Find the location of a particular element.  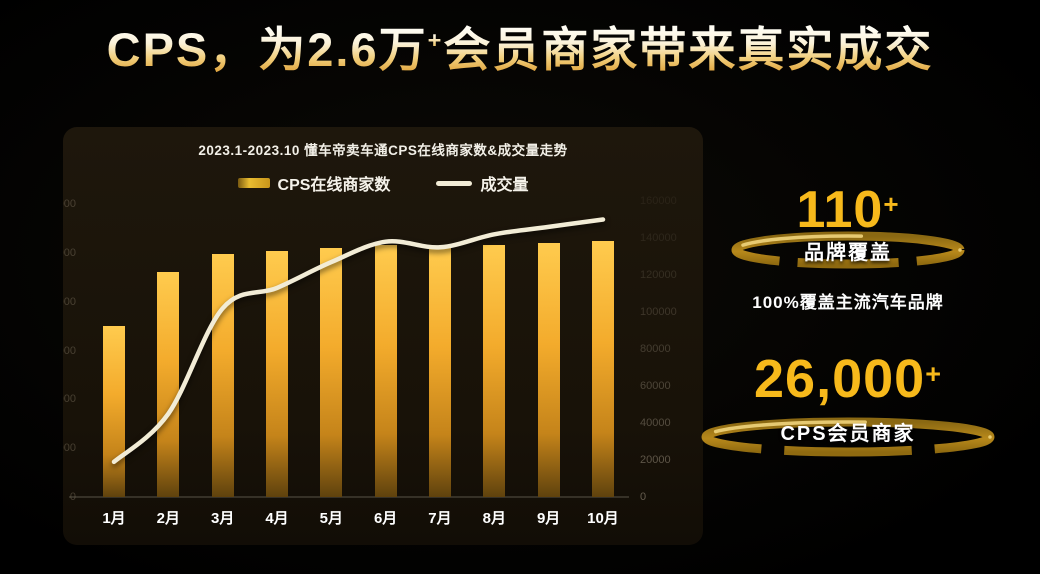

x-tick-4月: 4月 is located at coordinates (277, 518).